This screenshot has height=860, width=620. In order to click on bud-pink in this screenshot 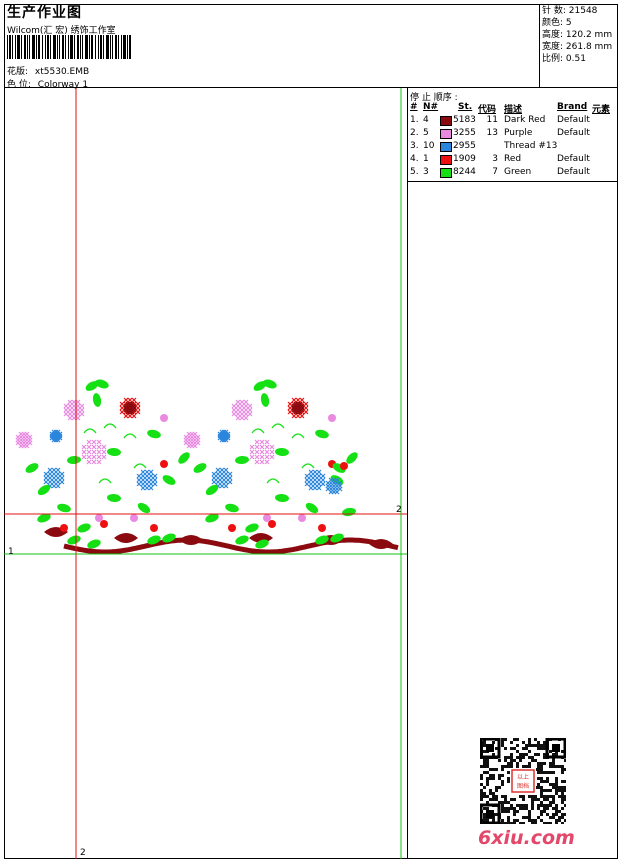, I will do `click(267, 518)`.